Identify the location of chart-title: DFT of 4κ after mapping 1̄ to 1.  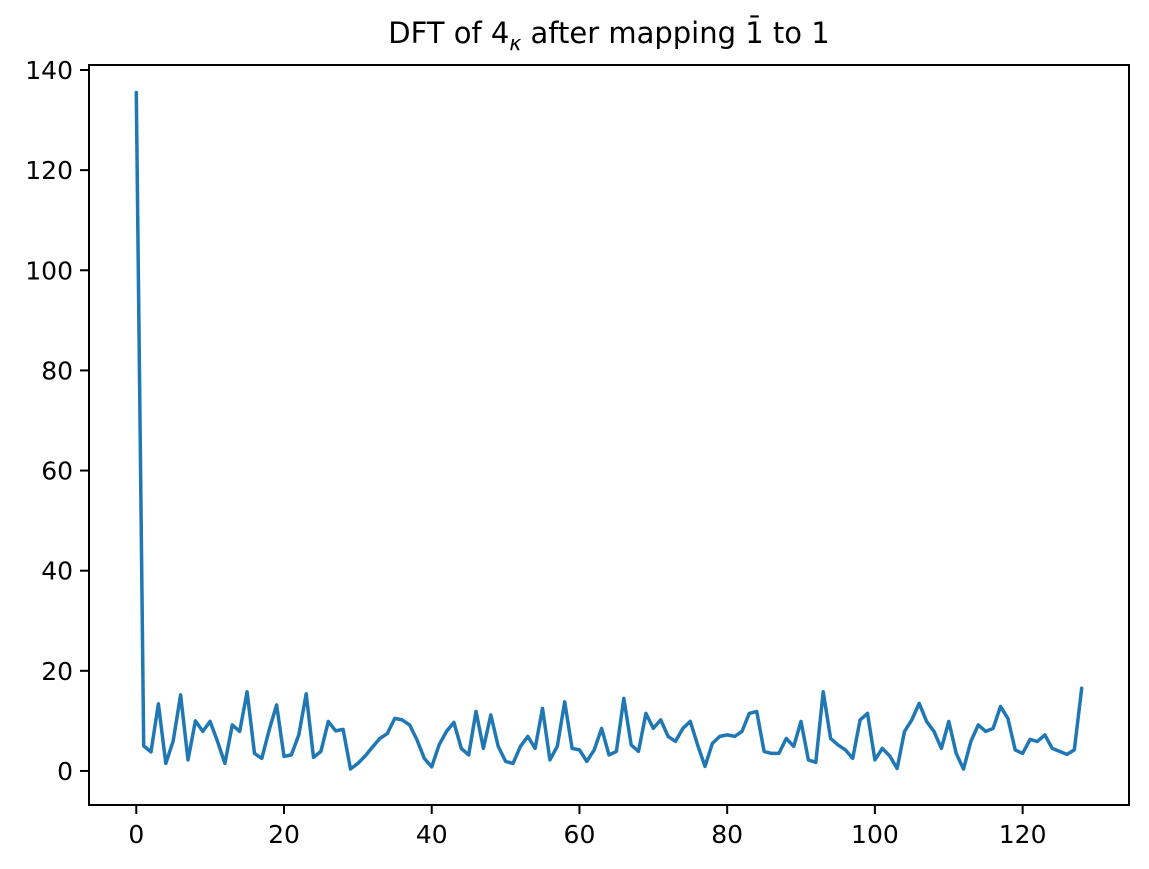
(609, 34).